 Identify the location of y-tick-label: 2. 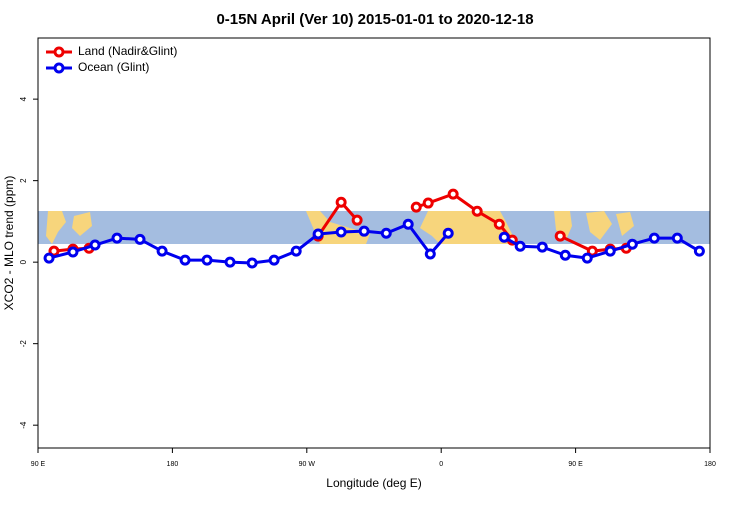
(23, 180).